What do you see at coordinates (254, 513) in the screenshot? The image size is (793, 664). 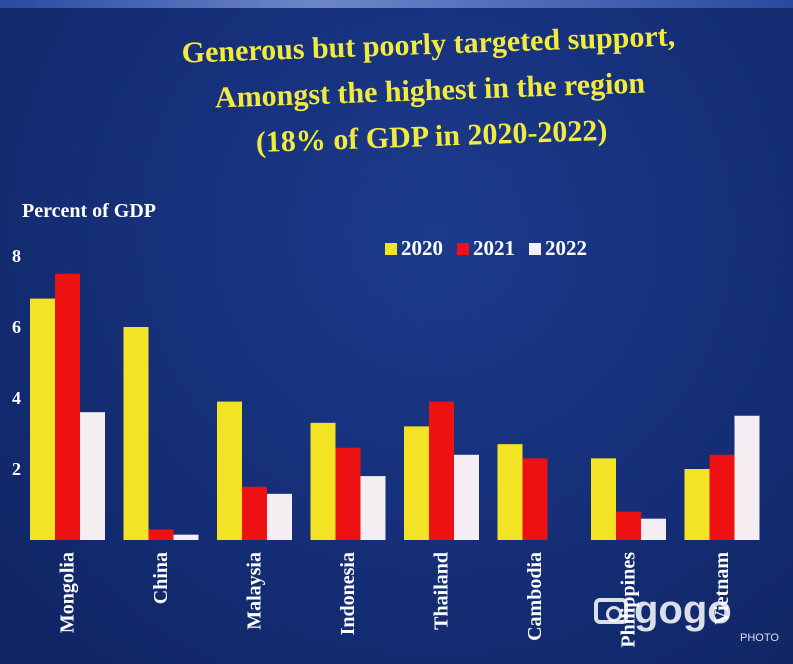 I see `bar-malaysia-2021` at bounding box center [254, 513].